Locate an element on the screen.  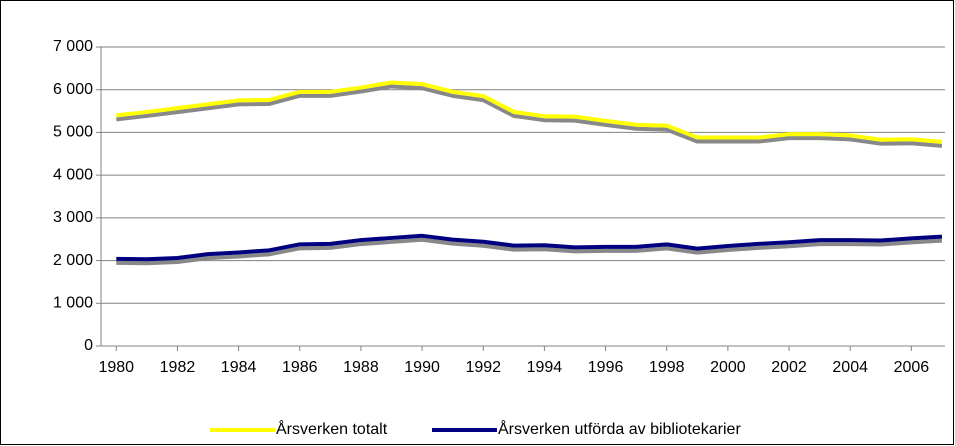
y-tick-label: 3 000 is located at coordinates (73, 217).